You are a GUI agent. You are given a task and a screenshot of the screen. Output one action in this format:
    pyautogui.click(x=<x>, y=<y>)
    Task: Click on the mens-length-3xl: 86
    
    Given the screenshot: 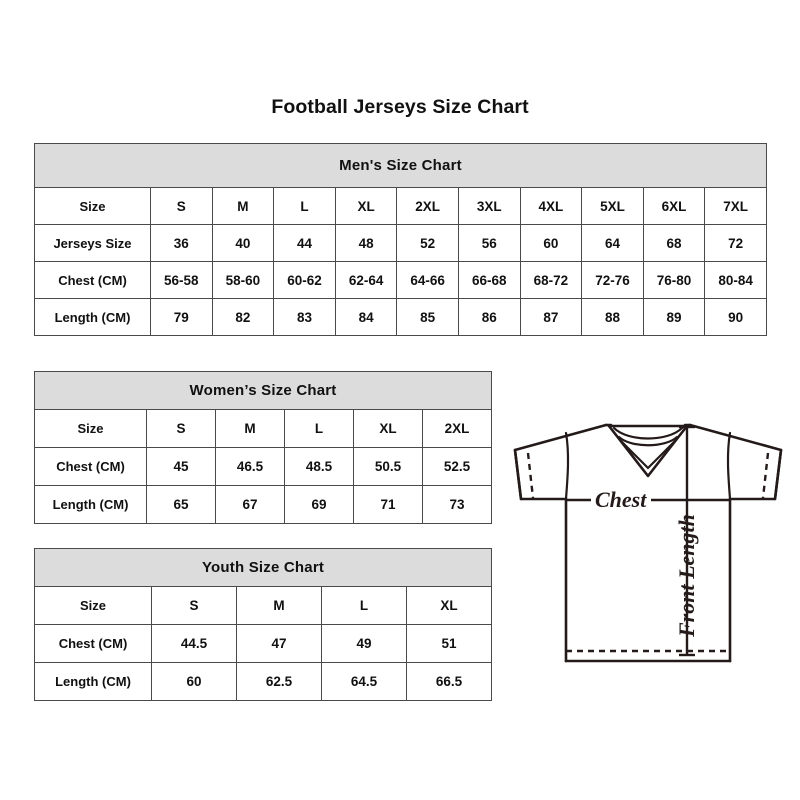 What is the action you would take?
    pyautogui.click(x=489, y=317)
    